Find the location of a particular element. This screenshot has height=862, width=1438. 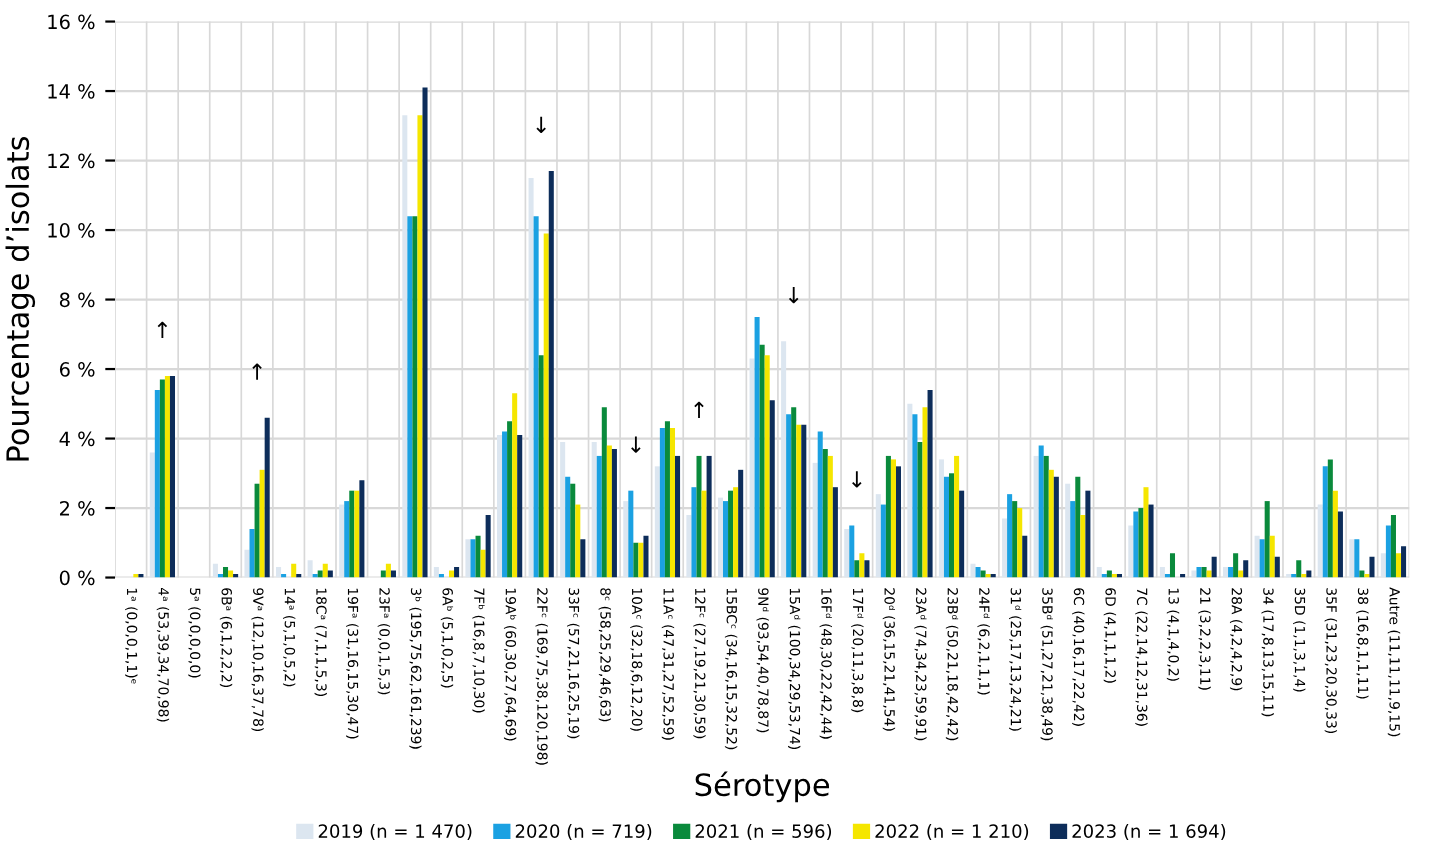

y-tick-label: 16 % is located at coordinates (71, 22).